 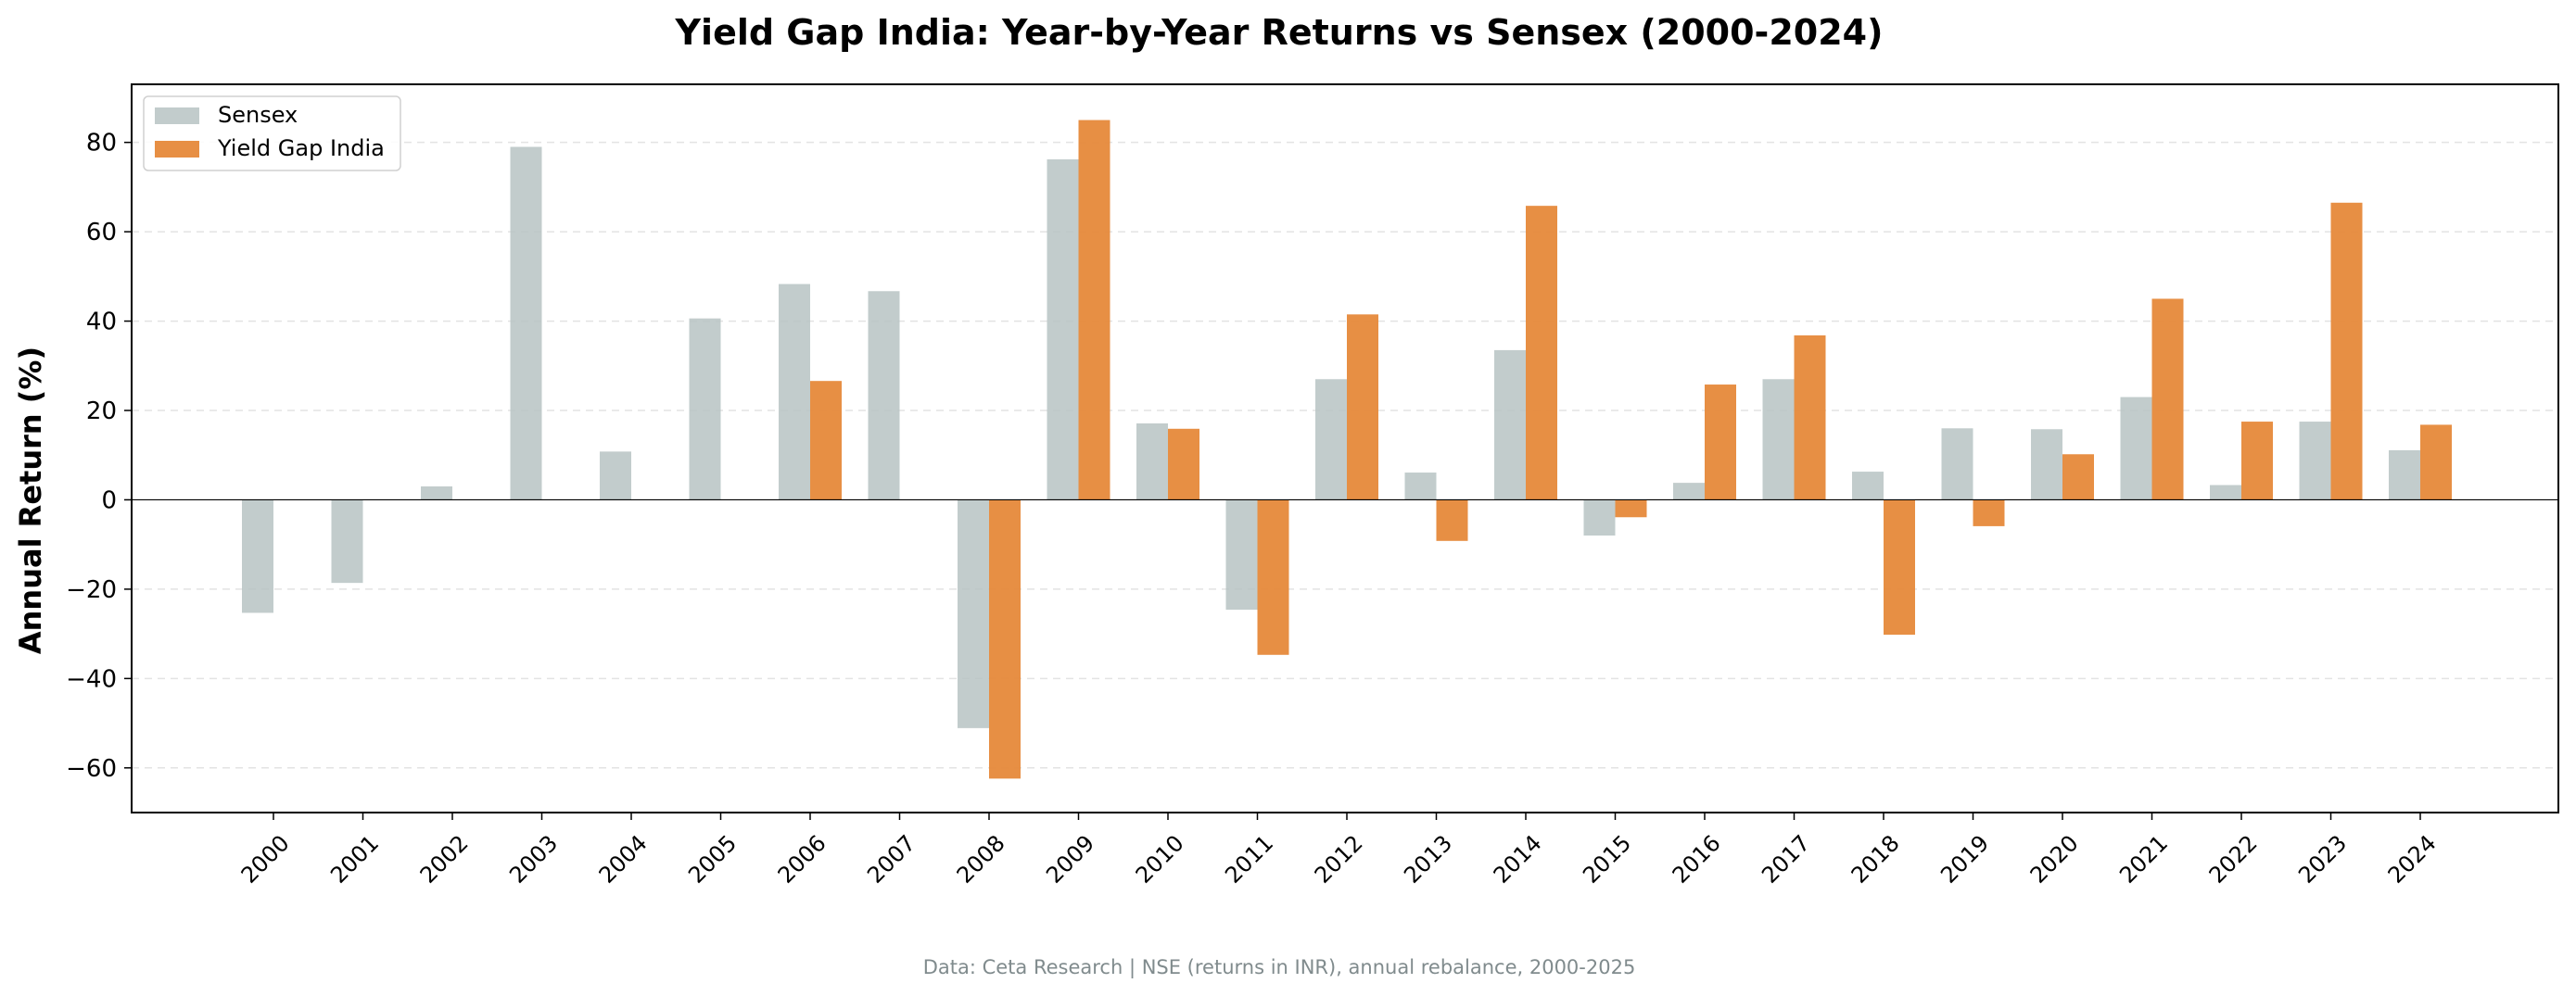 I want to click on legend-label-sensex: Sensex, so click(x=258, y=115).